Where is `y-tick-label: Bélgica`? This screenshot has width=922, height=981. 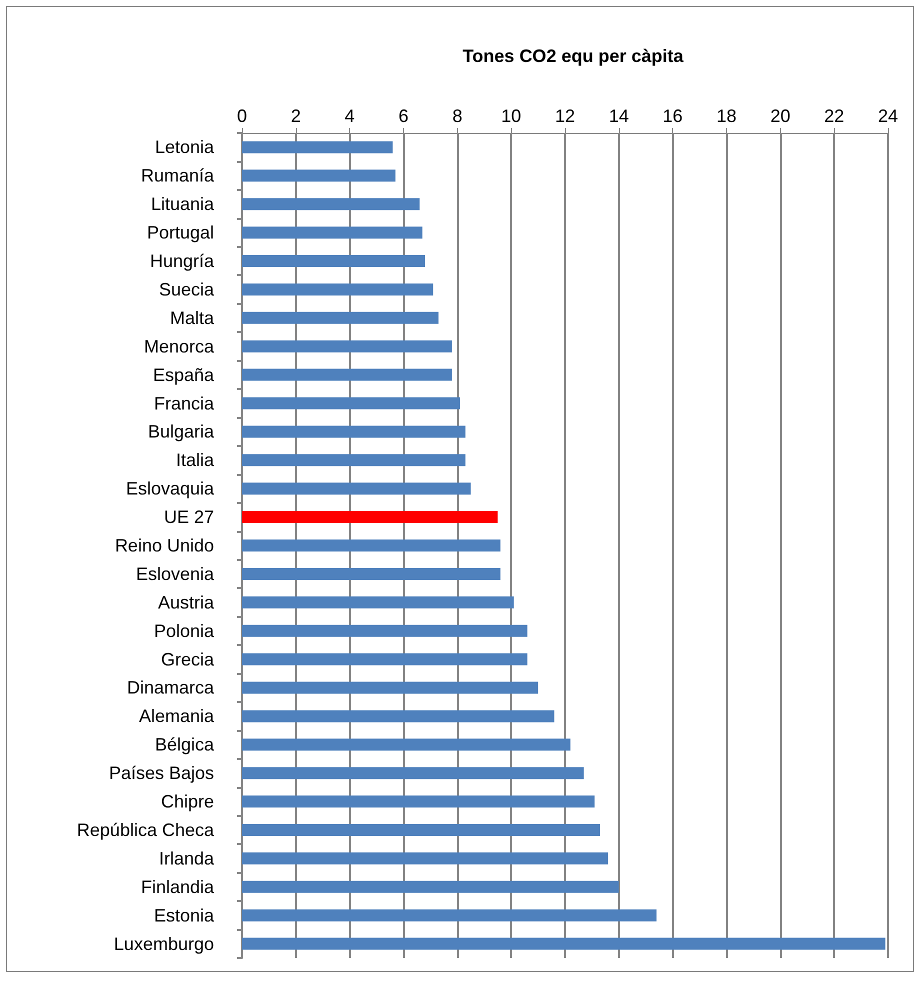
y-tick-label: Bélgica is located at coordinates (184, 744).